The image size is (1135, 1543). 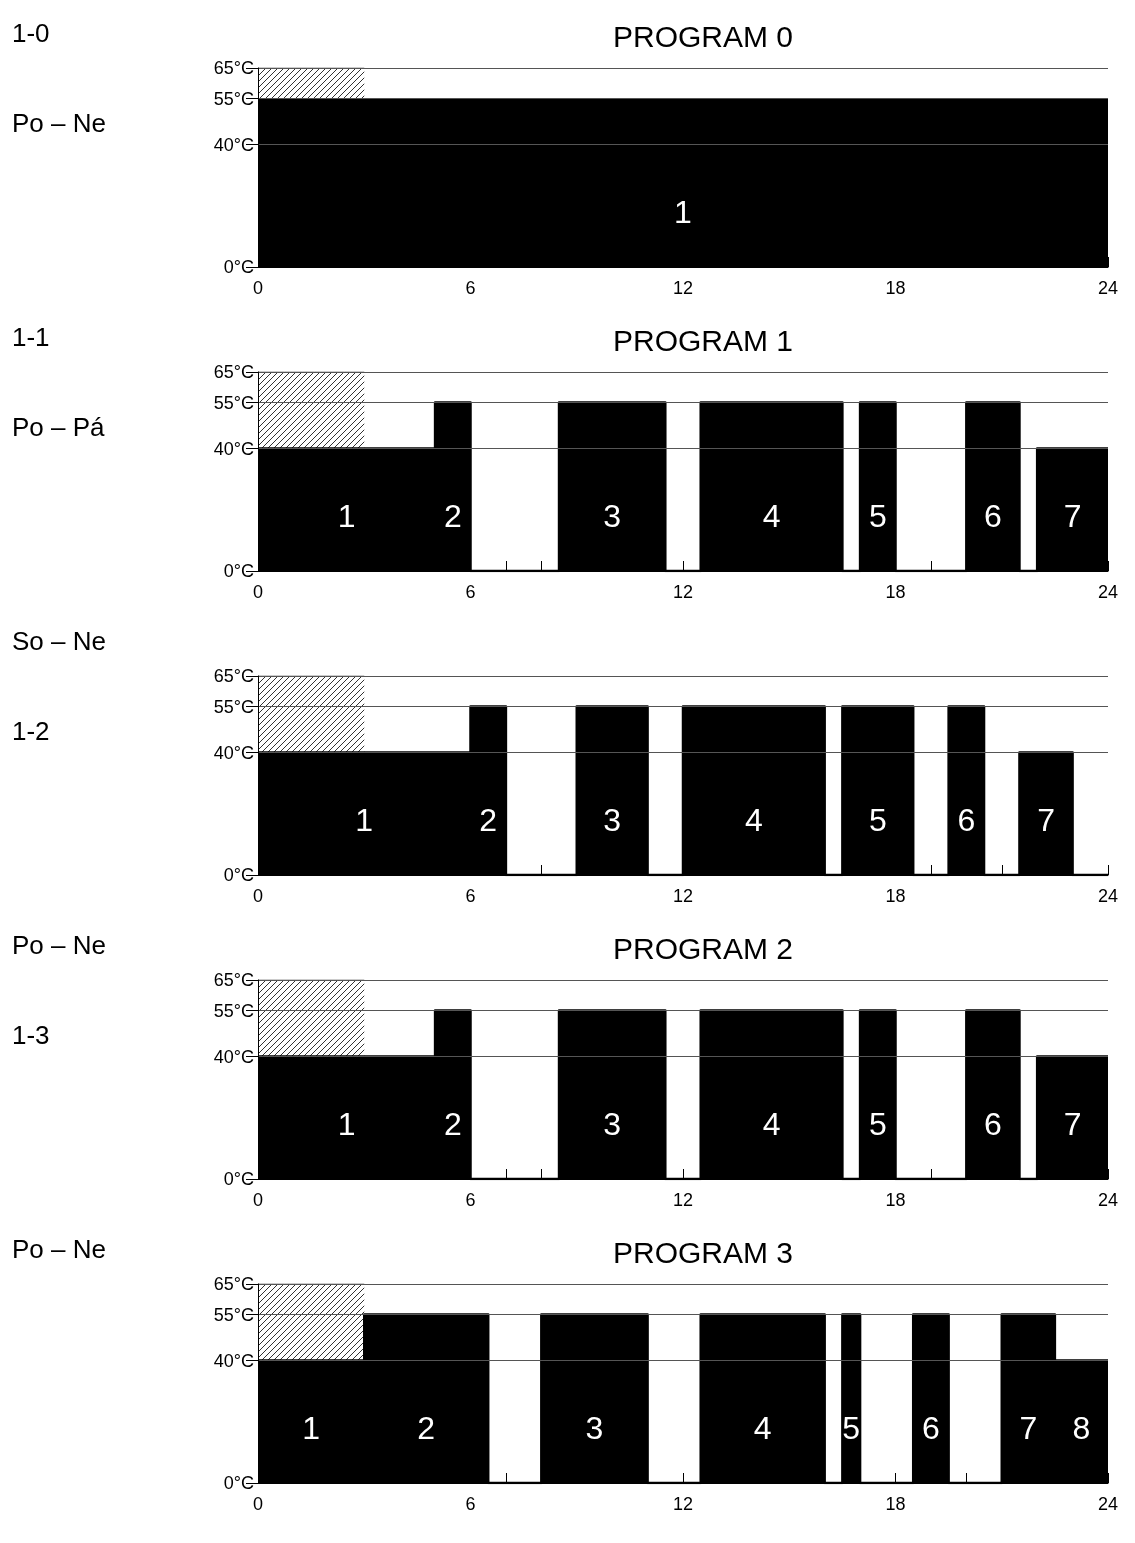 I want to click on chart-title: PROGRAM 0, so click(x=703, y=36).